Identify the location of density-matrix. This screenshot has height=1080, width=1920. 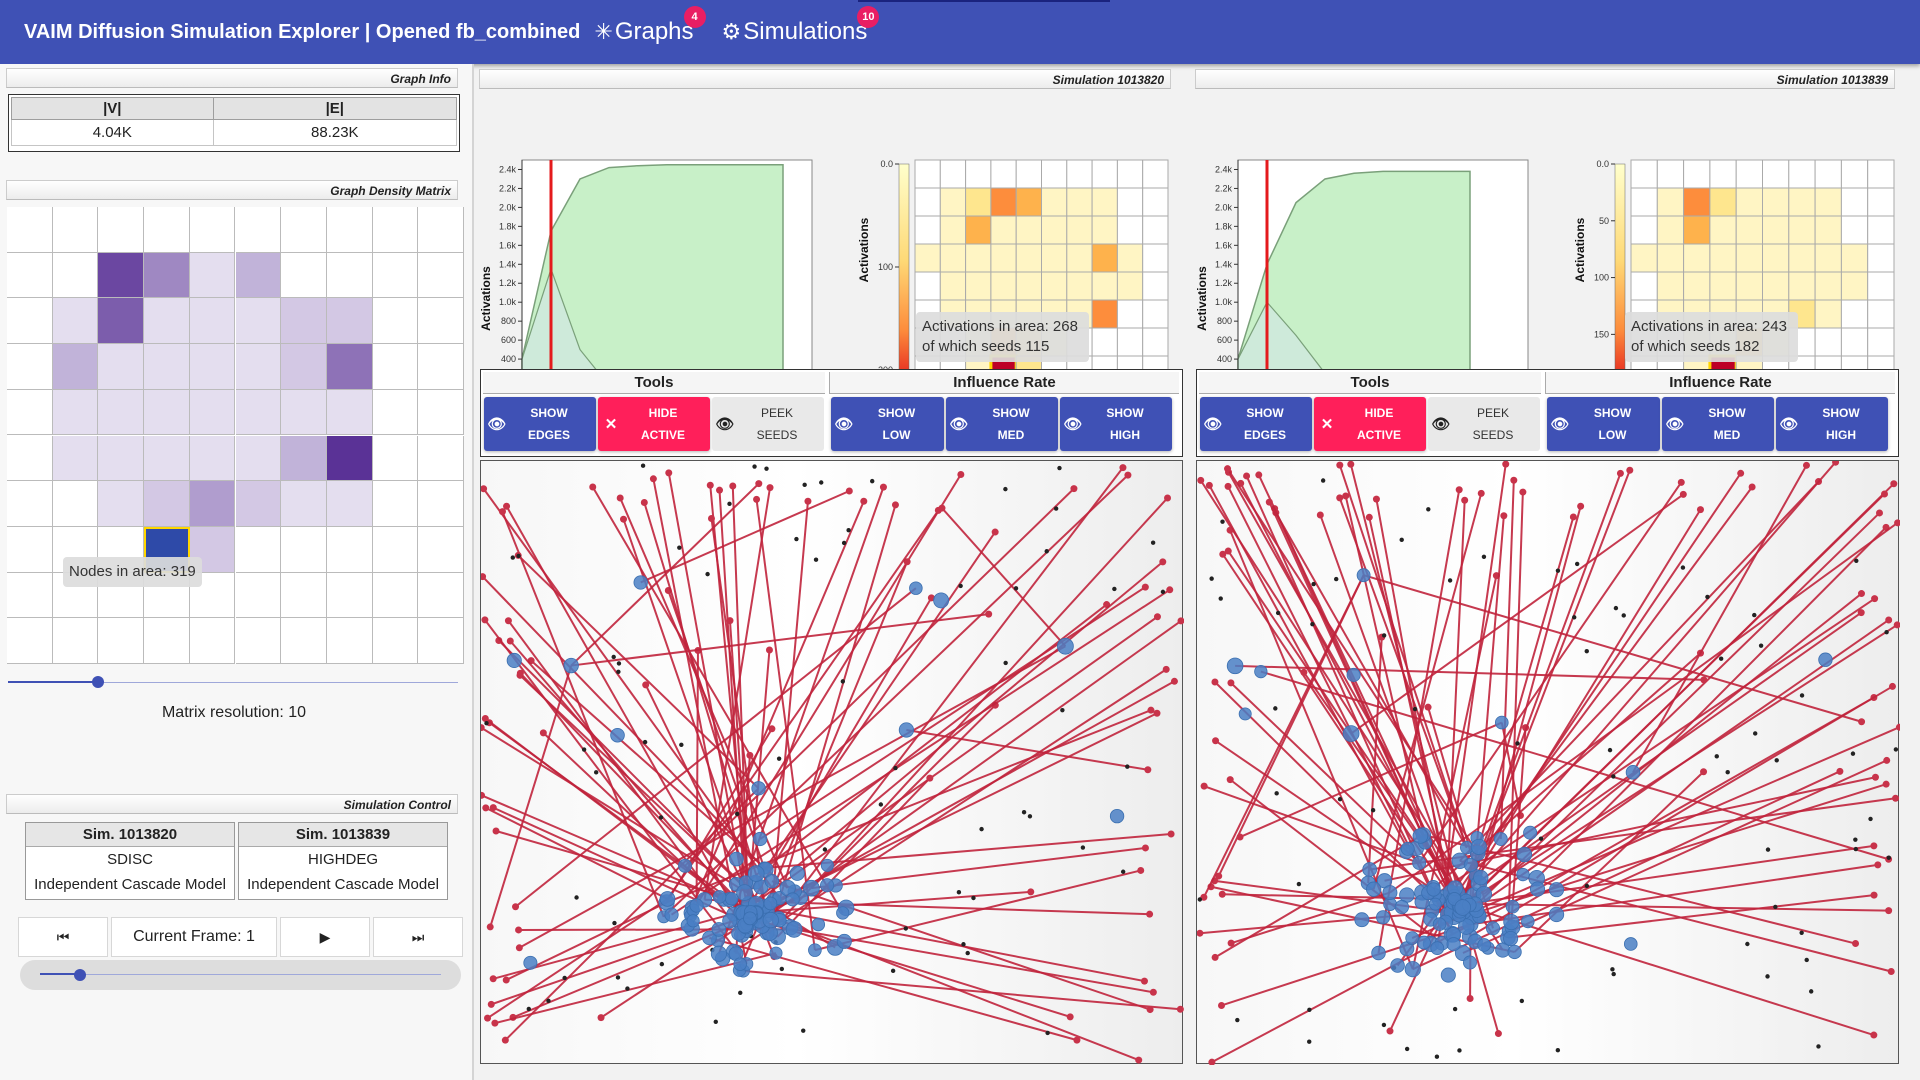
(235, 435).